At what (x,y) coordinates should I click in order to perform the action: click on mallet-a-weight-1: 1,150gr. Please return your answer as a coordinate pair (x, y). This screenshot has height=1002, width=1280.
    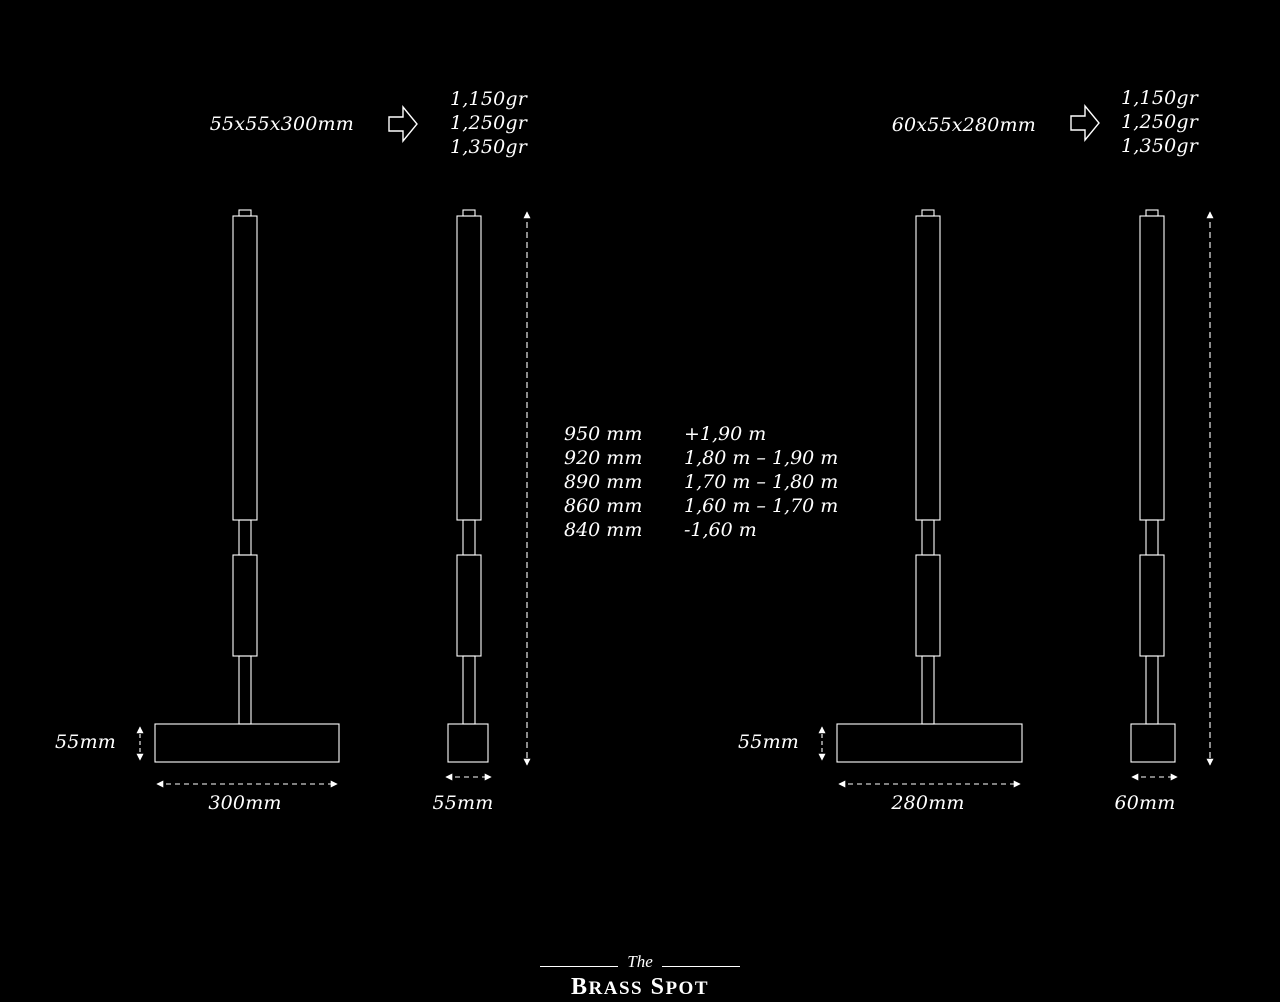
    Looking at the image, I should click on (489, 99).